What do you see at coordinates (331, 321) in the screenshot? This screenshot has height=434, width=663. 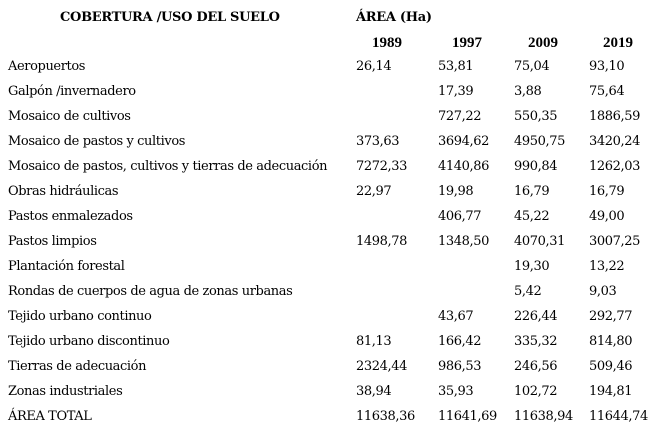 I see `table-row: Tejido urbano continuo 43,67 226,44 292,77` at bounding box center [331, 321].